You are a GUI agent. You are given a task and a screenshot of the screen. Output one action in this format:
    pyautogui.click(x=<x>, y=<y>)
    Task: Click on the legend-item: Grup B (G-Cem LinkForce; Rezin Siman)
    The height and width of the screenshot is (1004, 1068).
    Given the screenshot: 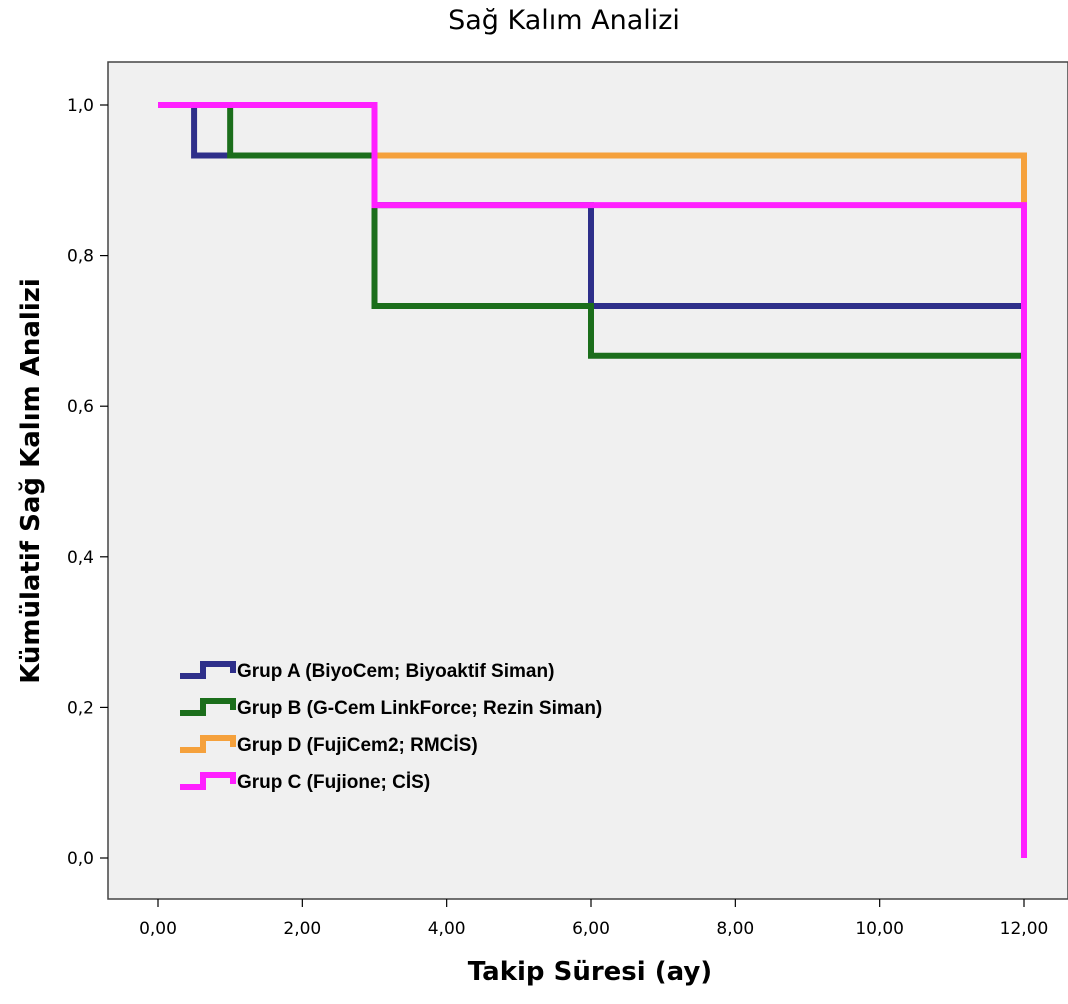 What is the action you would take?
    pyautogui.click(x=391, y=708)
    